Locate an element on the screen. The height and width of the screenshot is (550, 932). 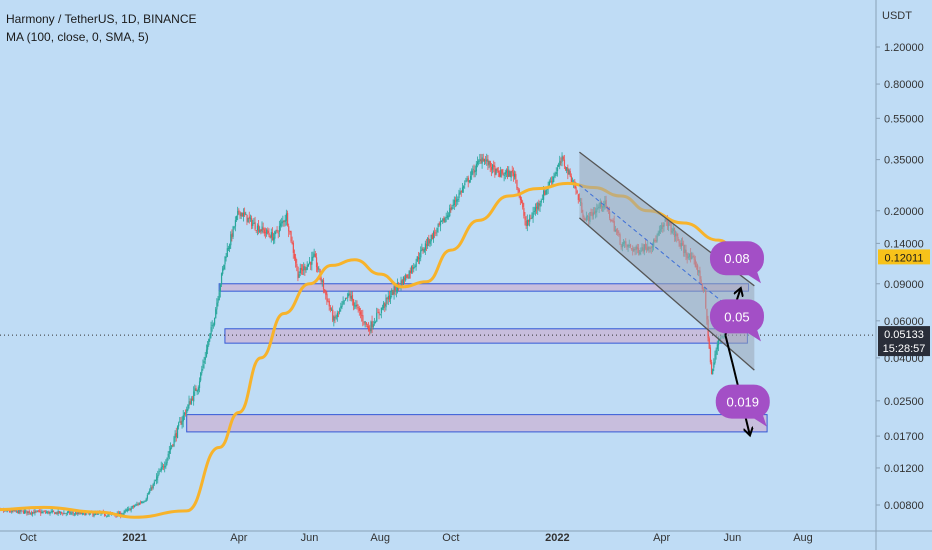
current-price-label-bg is located at coordinates (904, 341).